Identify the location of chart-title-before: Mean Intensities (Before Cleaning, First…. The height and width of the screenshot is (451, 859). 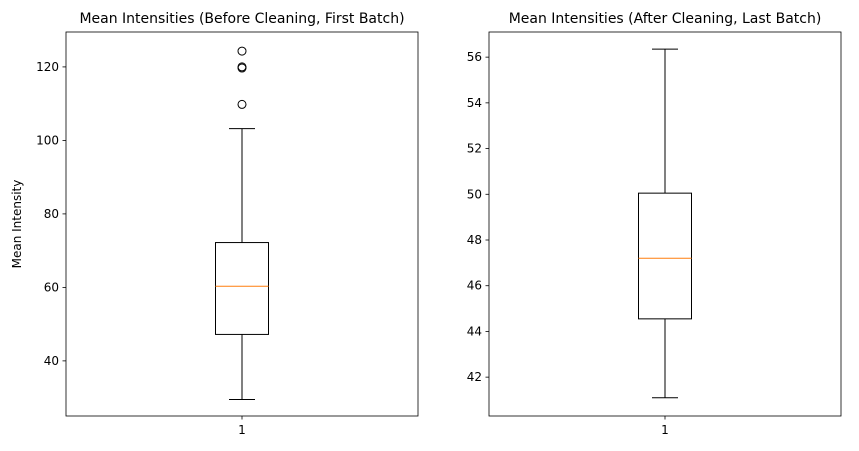
(241, 19).